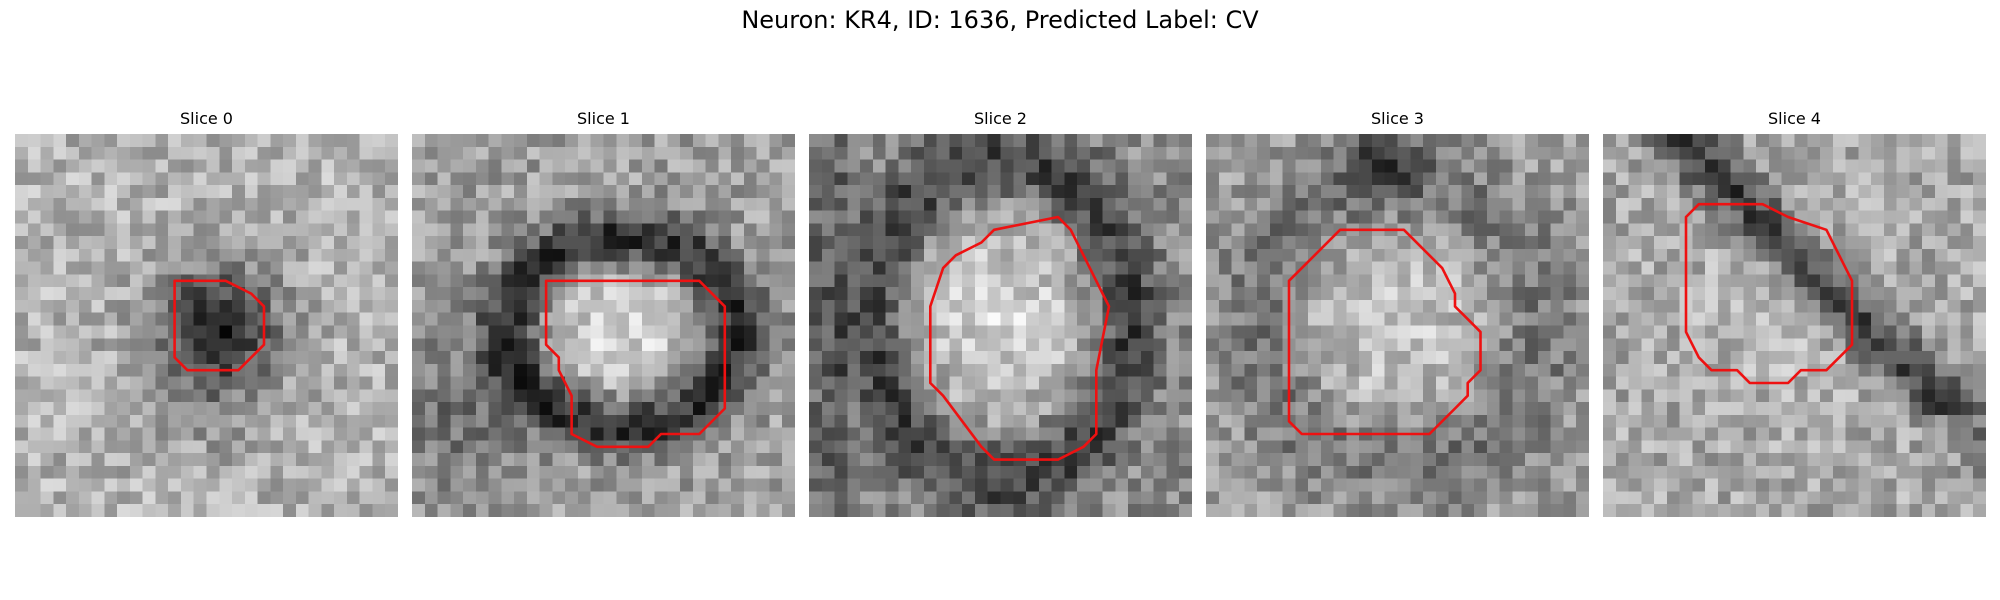  I want to click on slice-panel-2: Slice 2, so click(1000, 312).